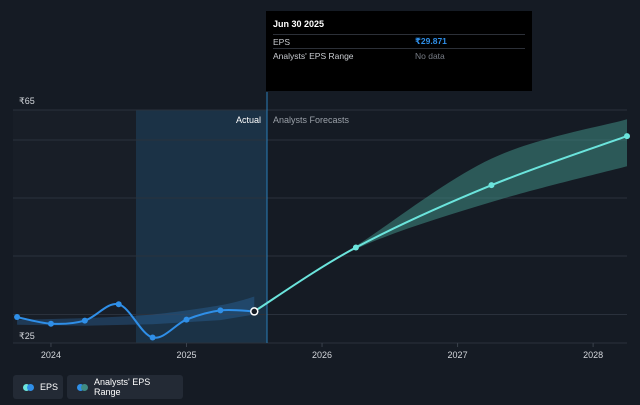  I want to click on y-tick-label-0: ₹65, so click(27, 101).